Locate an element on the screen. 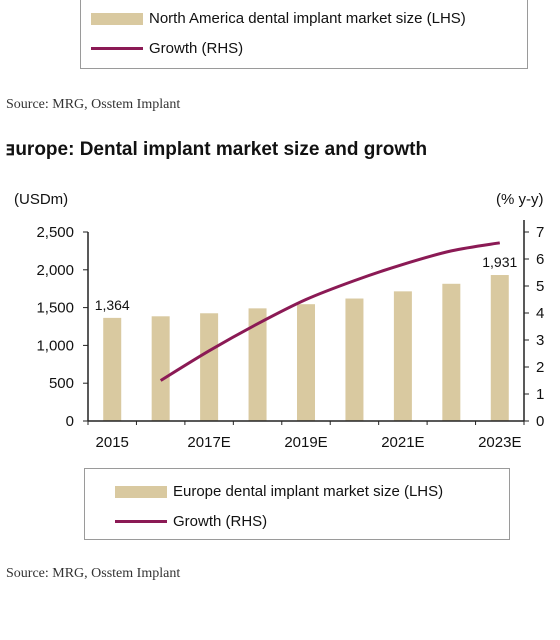 This screenshot has width=560, height=640. x-tick-label: 2017E is located at coordinates (208, 442).